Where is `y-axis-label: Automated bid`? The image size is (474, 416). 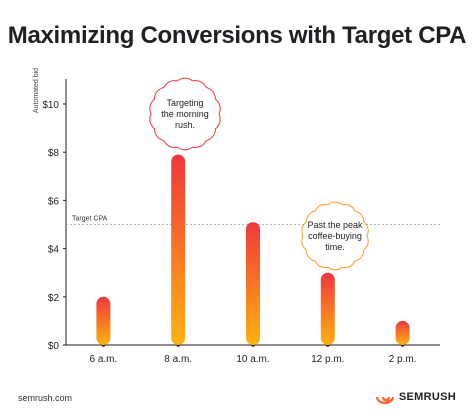 y-axis-label: Automated bid is located at coordinates (36, 90).